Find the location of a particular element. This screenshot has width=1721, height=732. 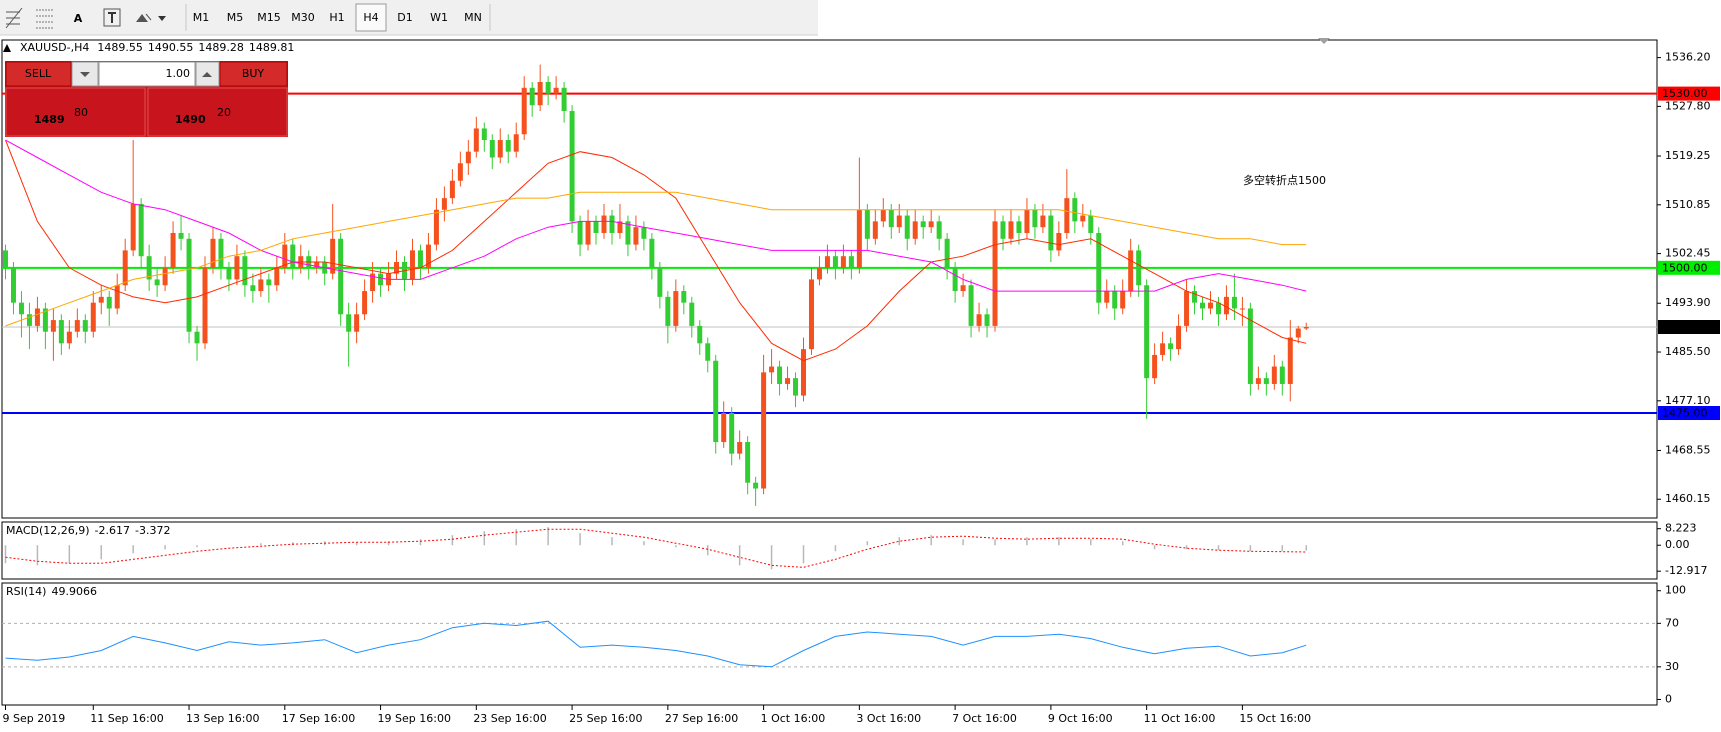

tool-text: A is located at coordinates (78, 18).